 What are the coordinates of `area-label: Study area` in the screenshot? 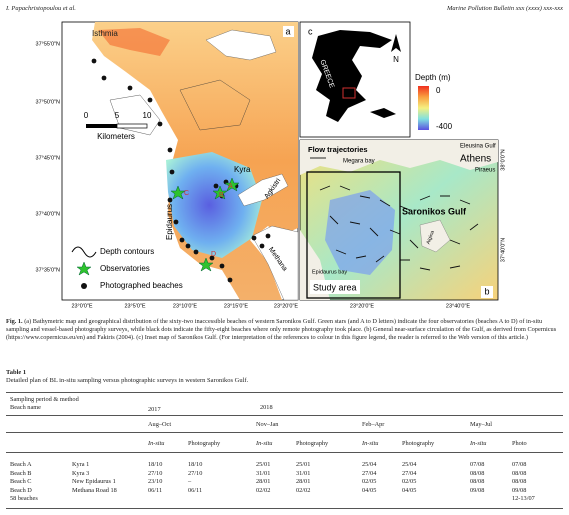 It's located at (335, 287).